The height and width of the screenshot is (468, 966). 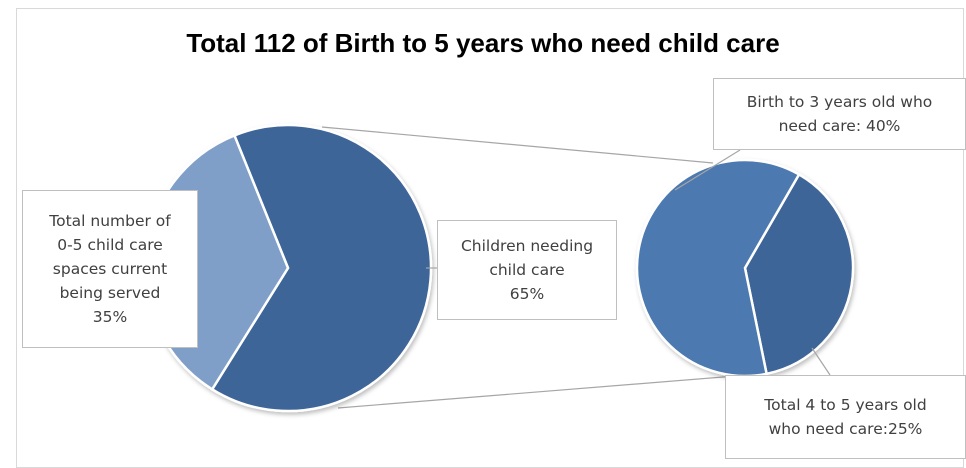 I want to click on data-label-4-to-5: Total 4 to 5 years old who need care:25%, so click(x=845, y=417).